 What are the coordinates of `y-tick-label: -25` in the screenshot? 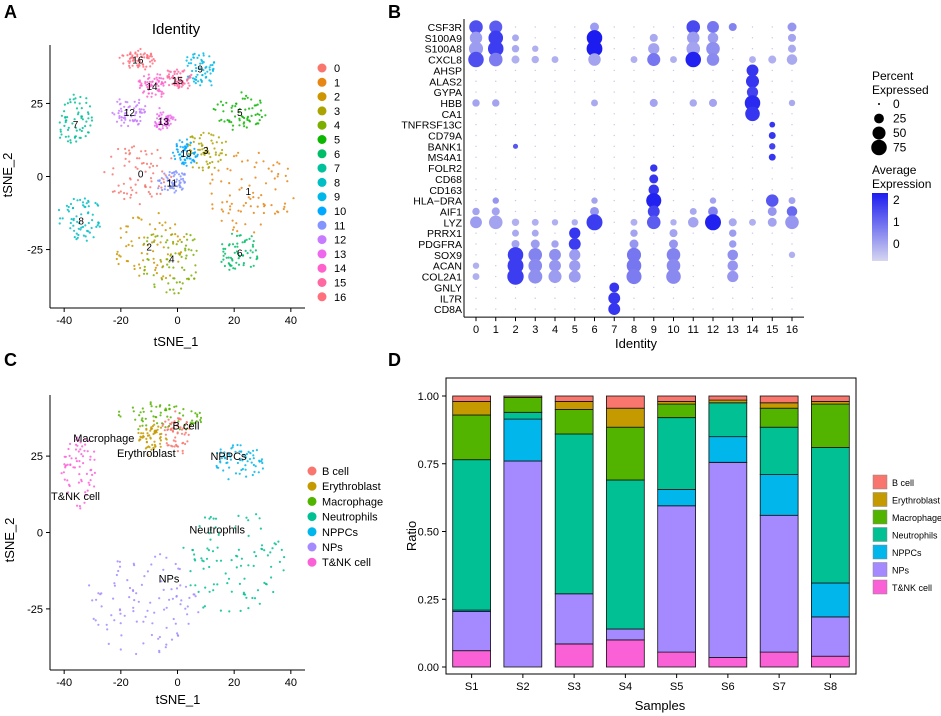 It's located at (35, 610).